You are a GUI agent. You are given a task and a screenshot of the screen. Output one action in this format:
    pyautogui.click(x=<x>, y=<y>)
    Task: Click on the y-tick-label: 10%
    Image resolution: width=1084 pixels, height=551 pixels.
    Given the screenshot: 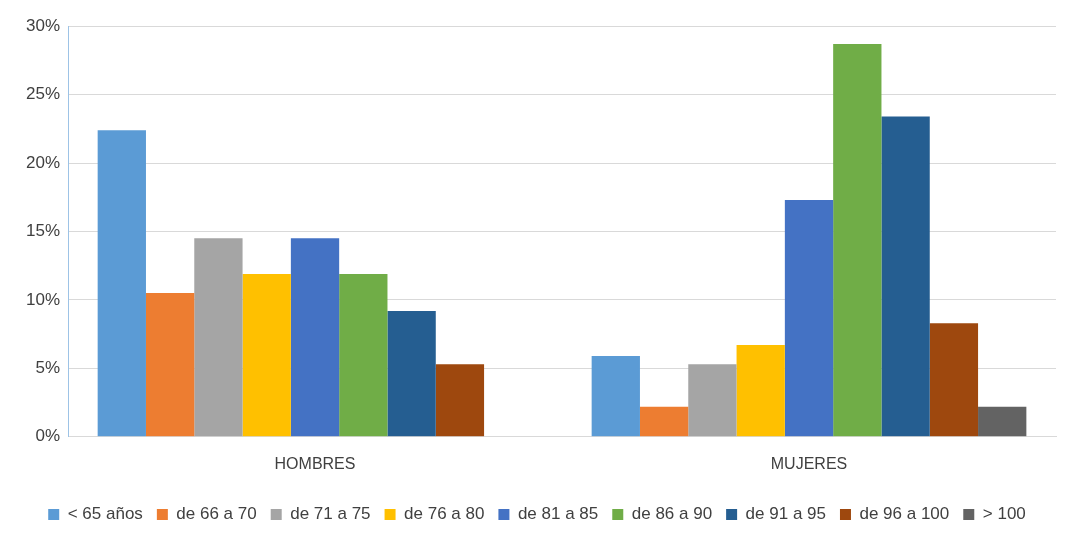 What is the action you would take?
    pyautogui.click(x=43, y=299)
    